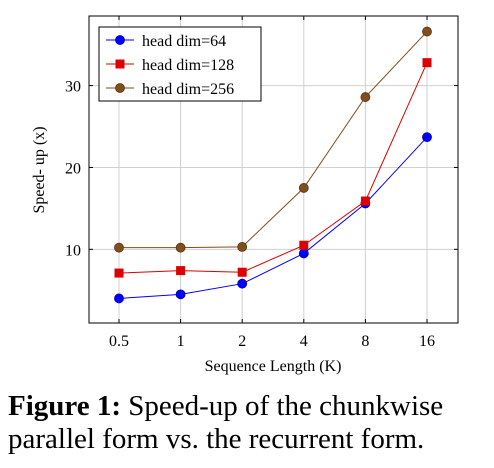 This screenshot has width=494, height=468. I want to click on legend-label: head dim=128, so click(188, 65).